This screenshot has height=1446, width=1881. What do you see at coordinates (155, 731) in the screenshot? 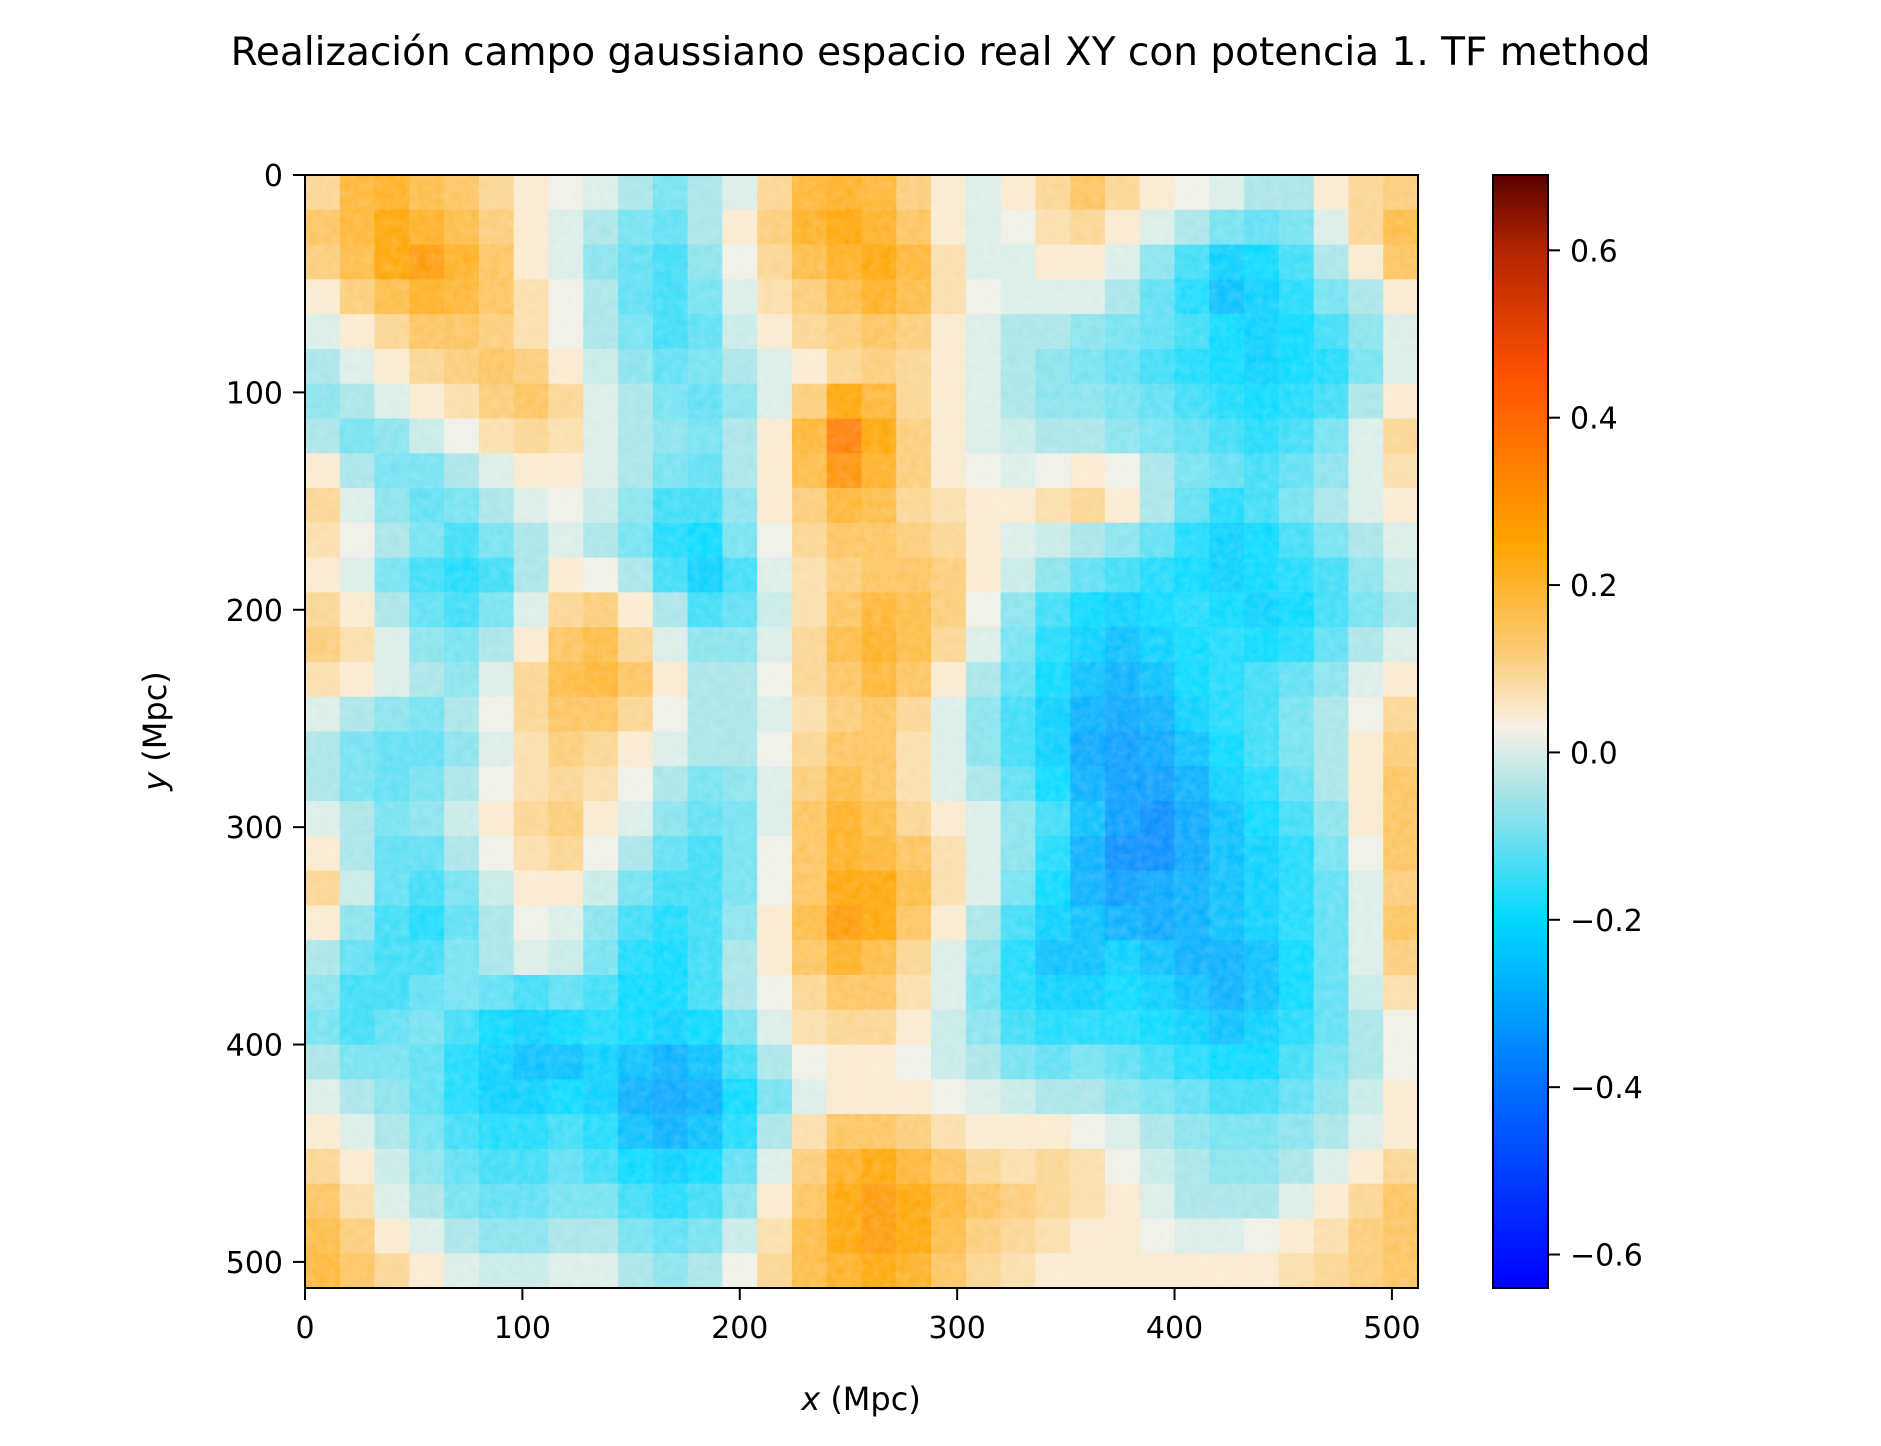
I see `y-axis-label: y (Mpc)` at bounding box center [155, 731].